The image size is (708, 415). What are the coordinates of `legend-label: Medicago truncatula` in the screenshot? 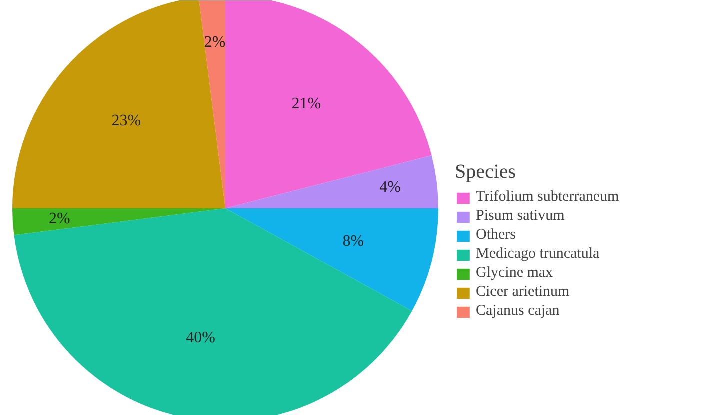 It's located at (538, 254).